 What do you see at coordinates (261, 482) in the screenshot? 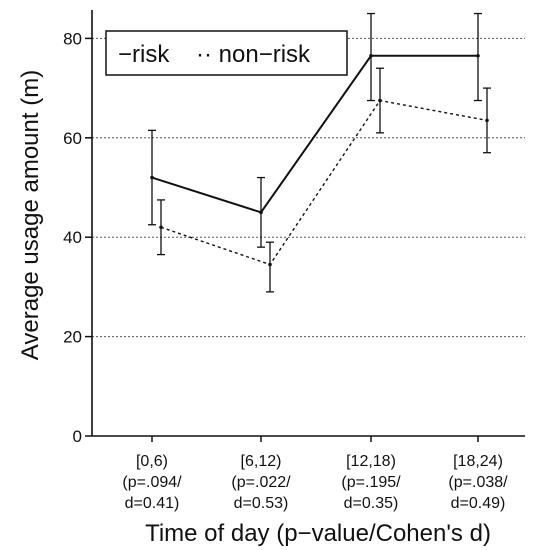
I see `x-tick-label: (p=.022/` at bounding box center [261, 482].